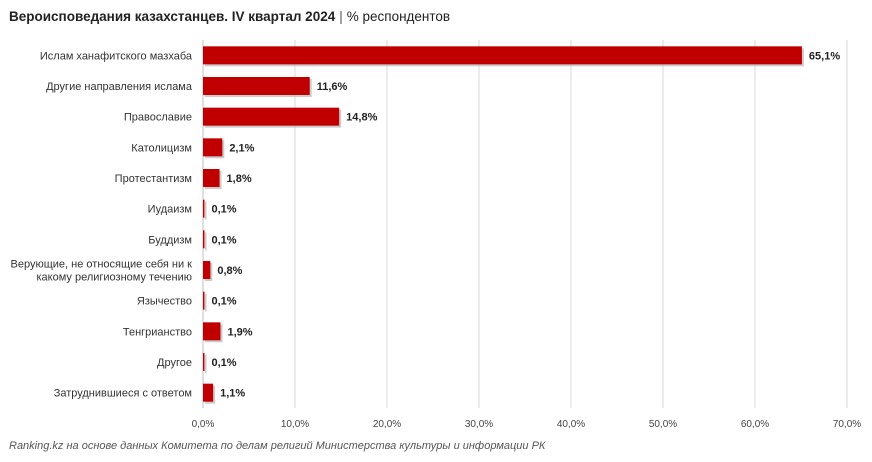  What do you see at coordinates (571, 424) in the screenshot?
I see `x-tick-label: 40,0%` at bounding box center [571, 424].